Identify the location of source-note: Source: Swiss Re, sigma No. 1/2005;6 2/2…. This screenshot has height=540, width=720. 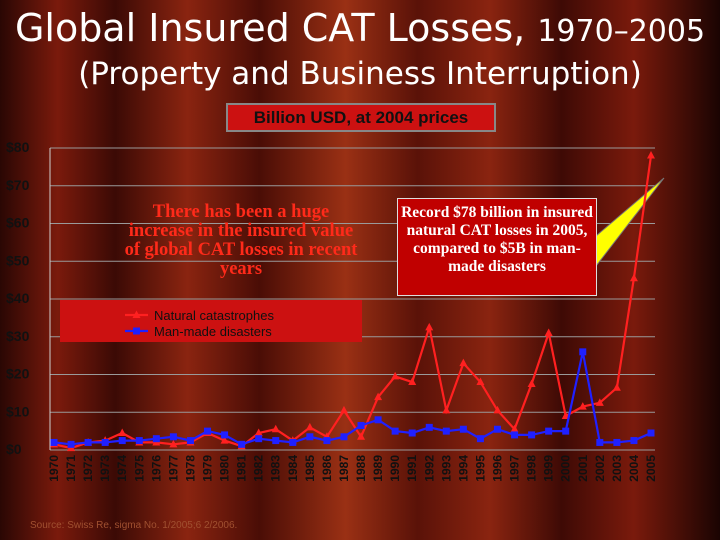
(134, 525).